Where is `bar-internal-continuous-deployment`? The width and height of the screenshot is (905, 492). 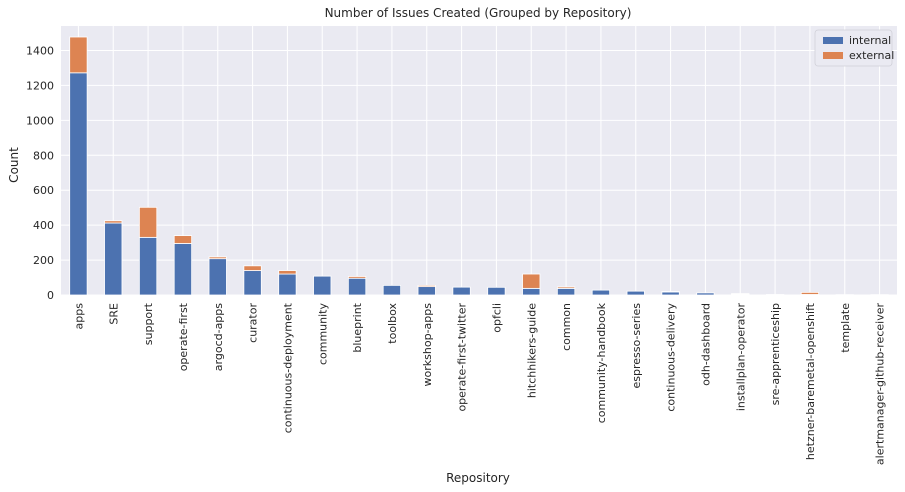
bar-internal-continuous-deployment is located at coordinates (287, 284).